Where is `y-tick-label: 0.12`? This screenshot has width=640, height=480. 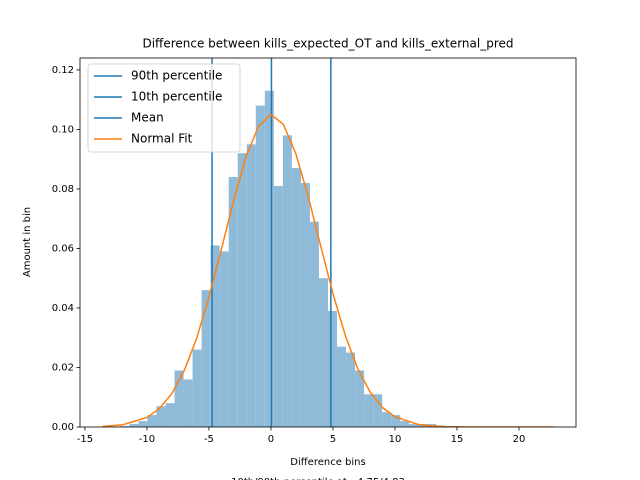 y-tick-label: 0.12 is located at coordinates (63, 70).